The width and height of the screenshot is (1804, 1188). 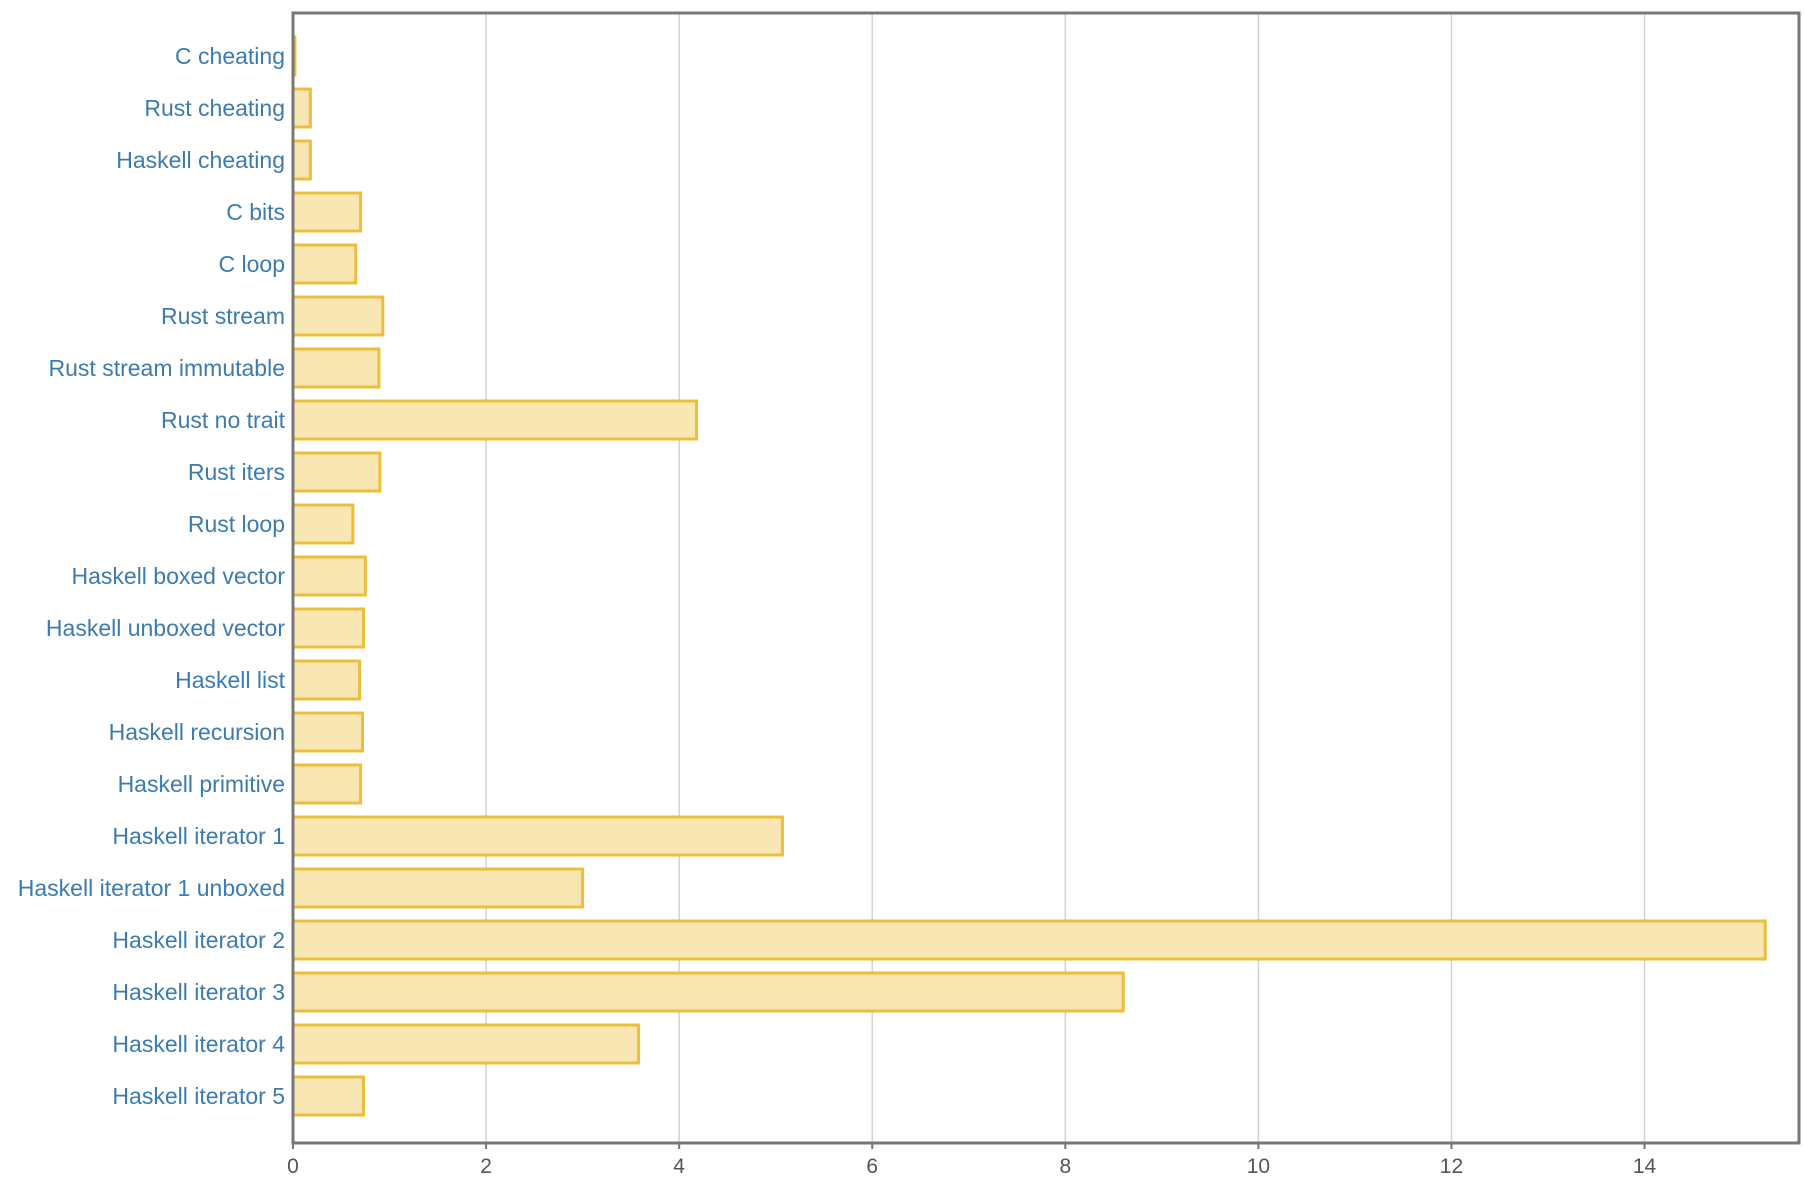 What do you see at coordinates (486, 1166) in the screenshot?
I see `x-tick-label: 2` at bounding box center [486, 1166].